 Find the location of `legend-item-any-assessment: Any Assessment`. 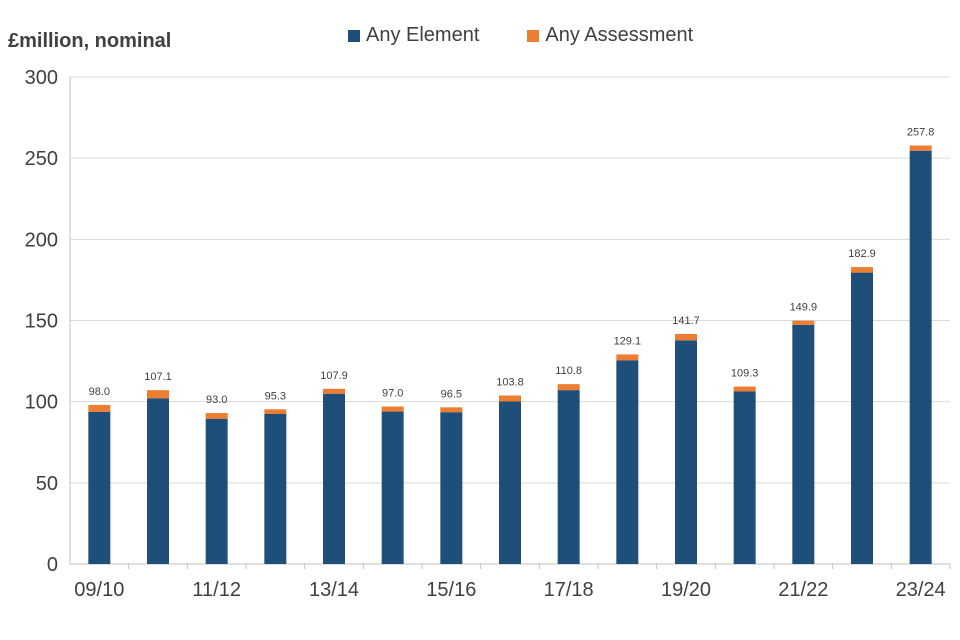

legend-item-any-assessment: Any Assessment is located at coordinates (610, 35).